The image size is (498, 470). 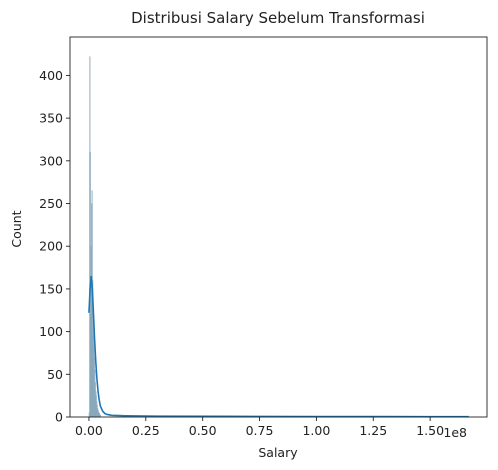 What do you see at coordinates (55, 374) in the screenshot?
I see `y-tick-label-1: 50` at bounding box center [55, 374].